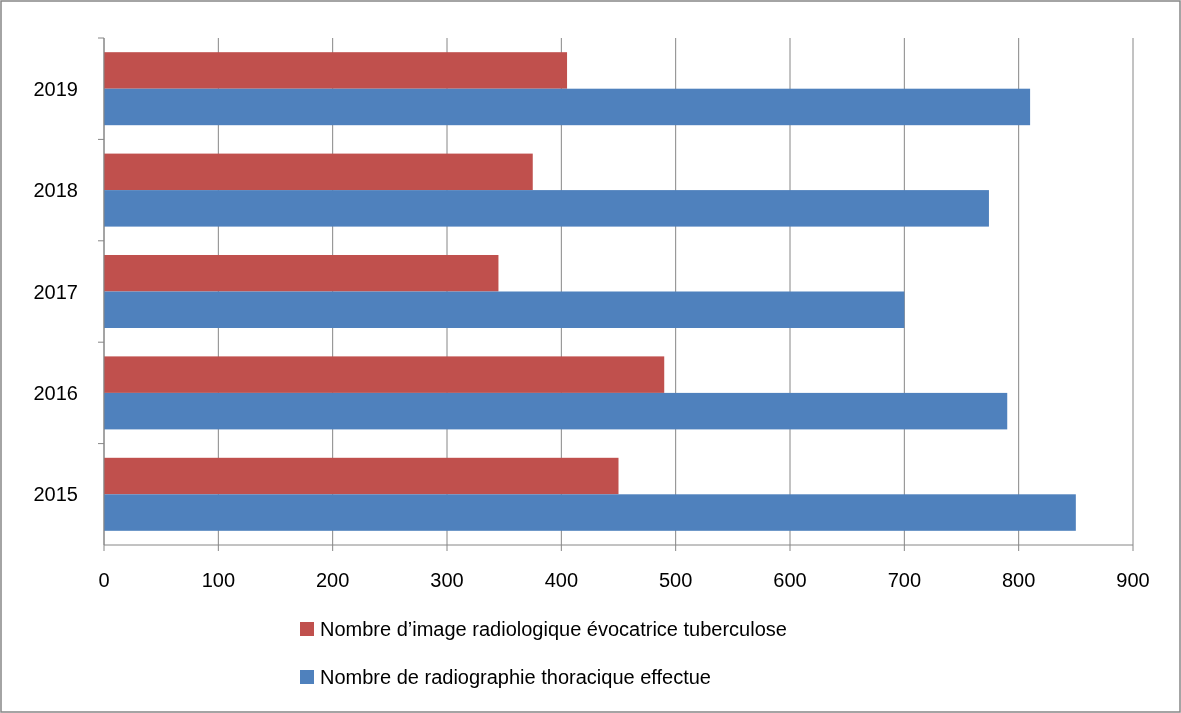 The width and height of the screenshot is (1181, 713). I want to click on y-tick-label: 2019, so click(55, 88).